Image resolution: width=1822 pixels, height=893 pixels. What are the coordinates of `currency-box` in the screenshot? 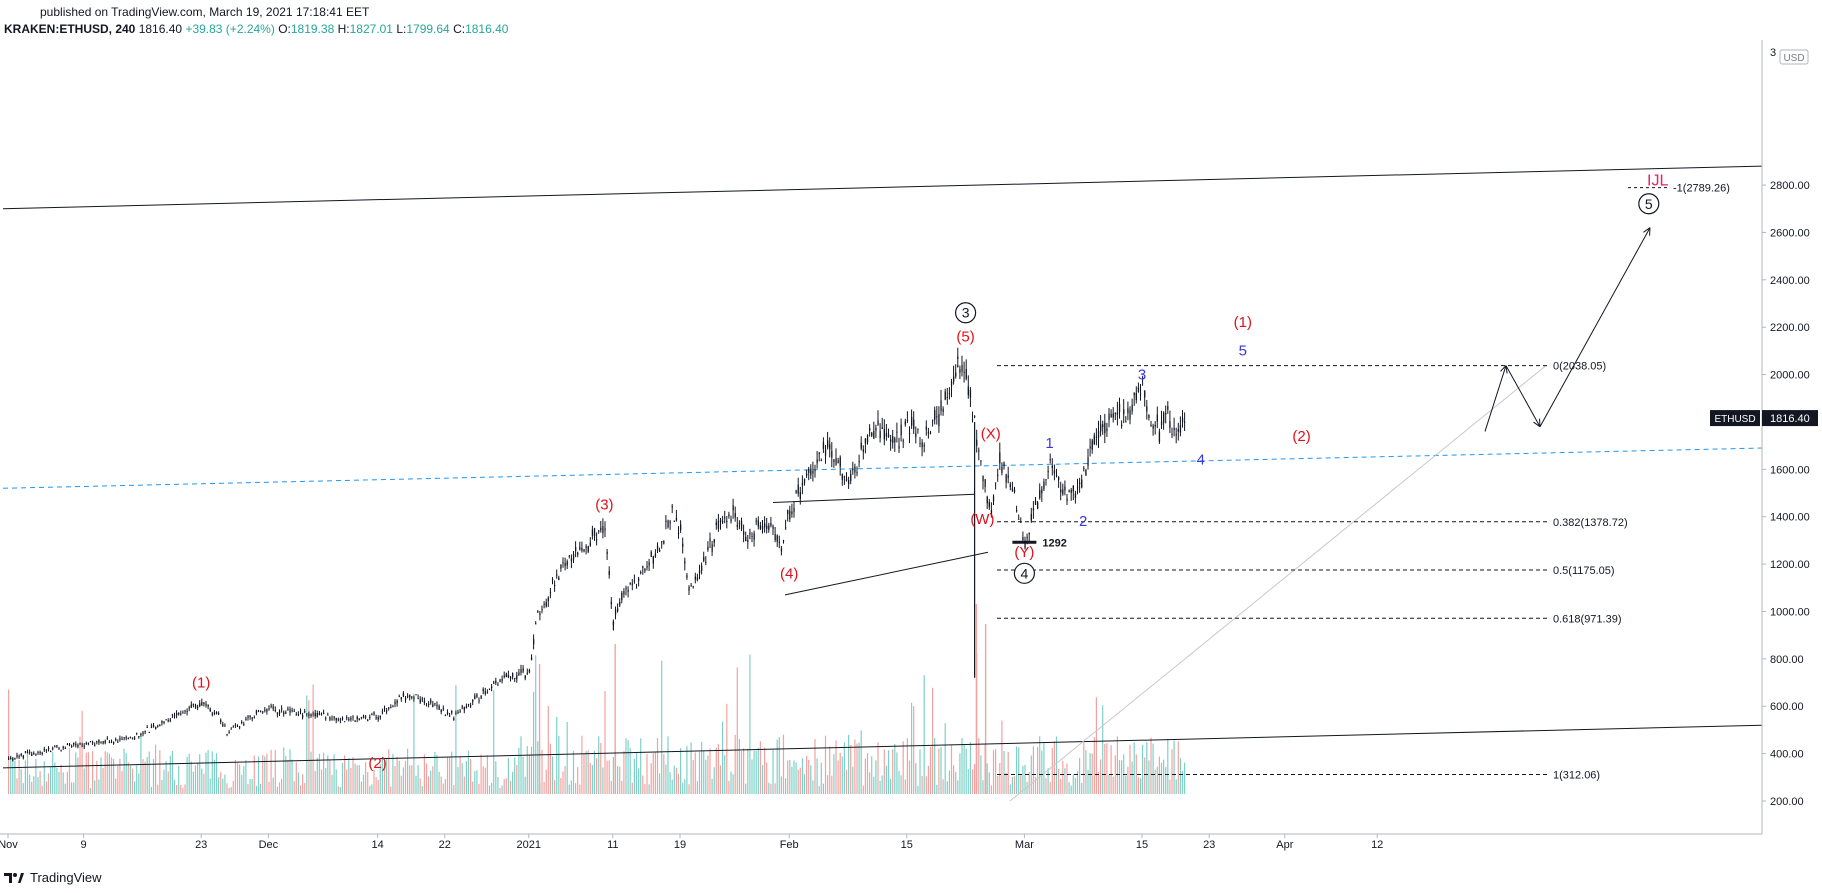 It's located at (1794, 57).